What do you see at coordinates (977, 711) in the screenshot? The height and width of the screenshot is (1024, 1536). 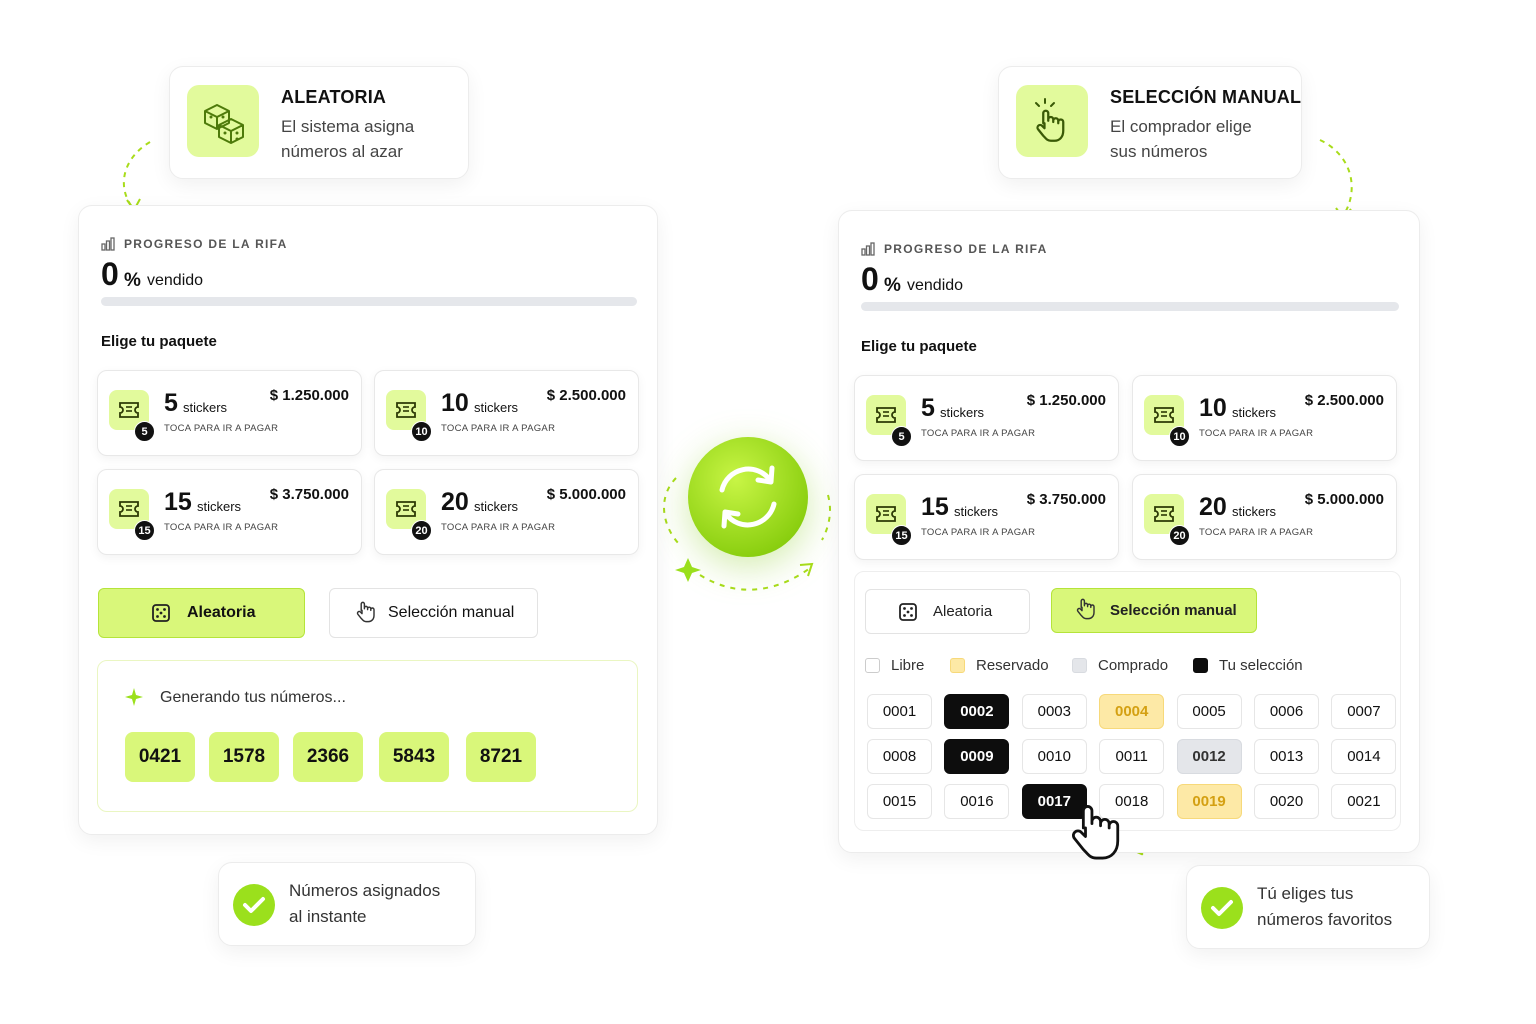 I see `number-cell: 0002` at bounding box center [977, 711].